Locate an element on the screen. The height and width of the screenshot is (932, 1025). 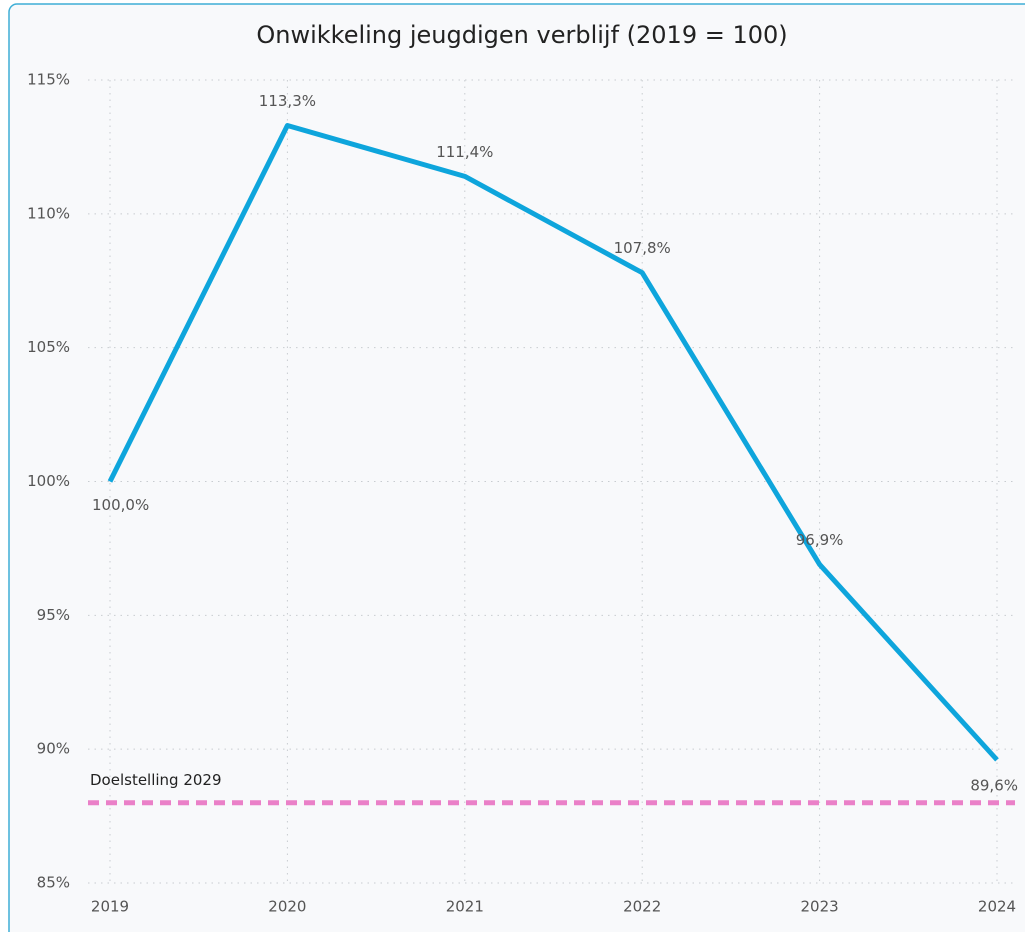
x-tick-label: 2022 is located at coordinates (642, 907).